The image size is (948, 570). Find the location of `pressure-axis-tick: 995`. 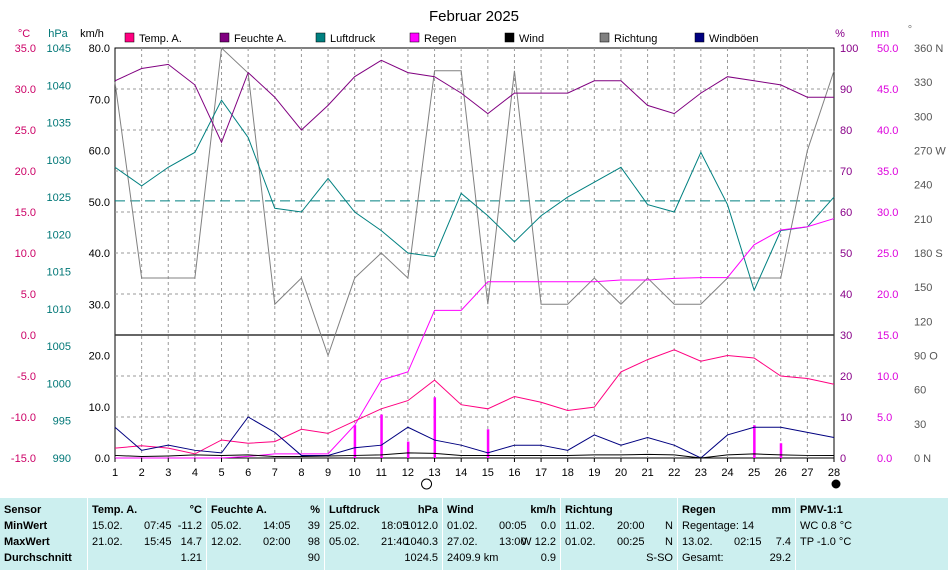

pressure-axis-tick: 995 is located at coordinates (62, 422).